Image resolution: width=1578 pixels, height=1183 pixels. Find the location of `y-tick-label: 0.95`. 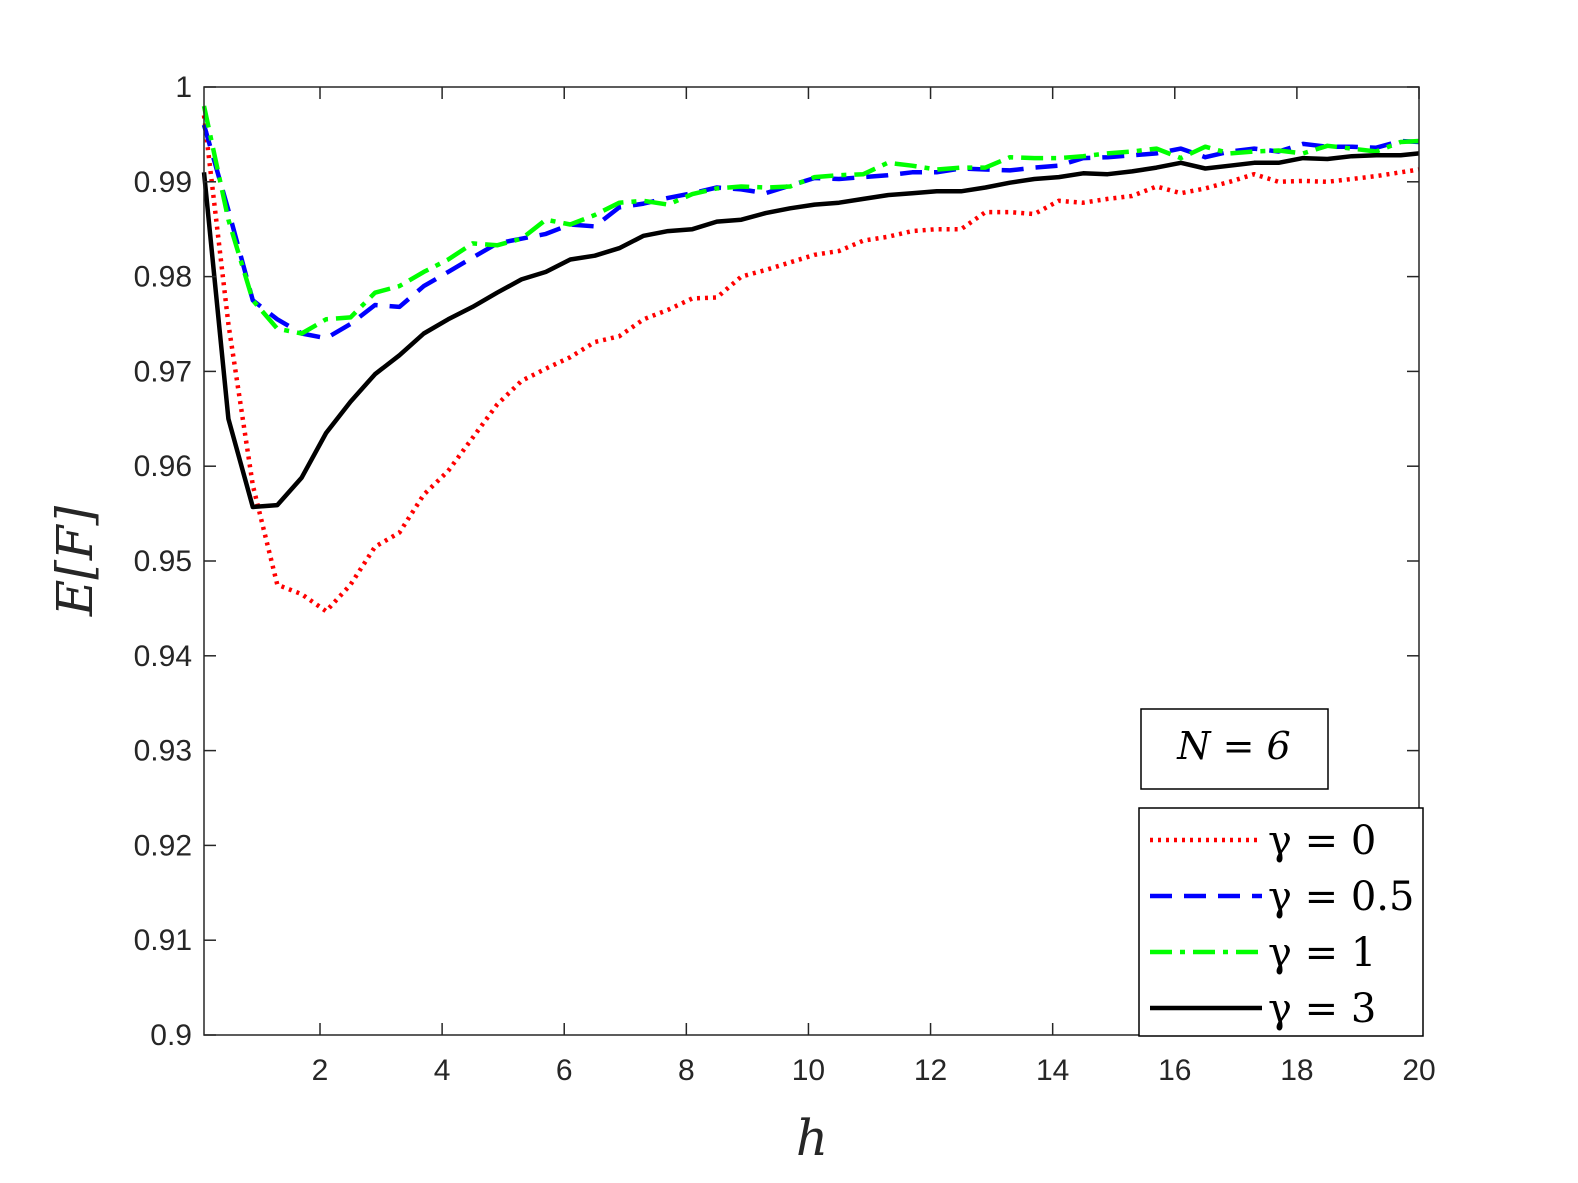

y-tick-label: 0.95 is located at coordinates (163, 561).